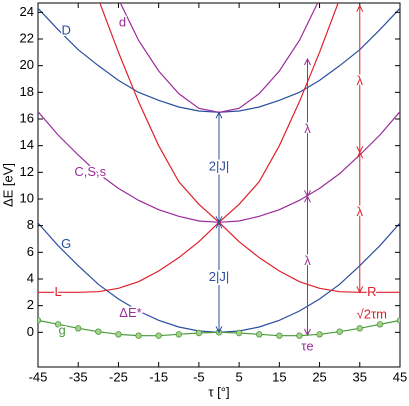 The image size is (409, 406). Describe the element at coordinates (307, 345) in the screenshot. I see `annotation: τe` at that location.